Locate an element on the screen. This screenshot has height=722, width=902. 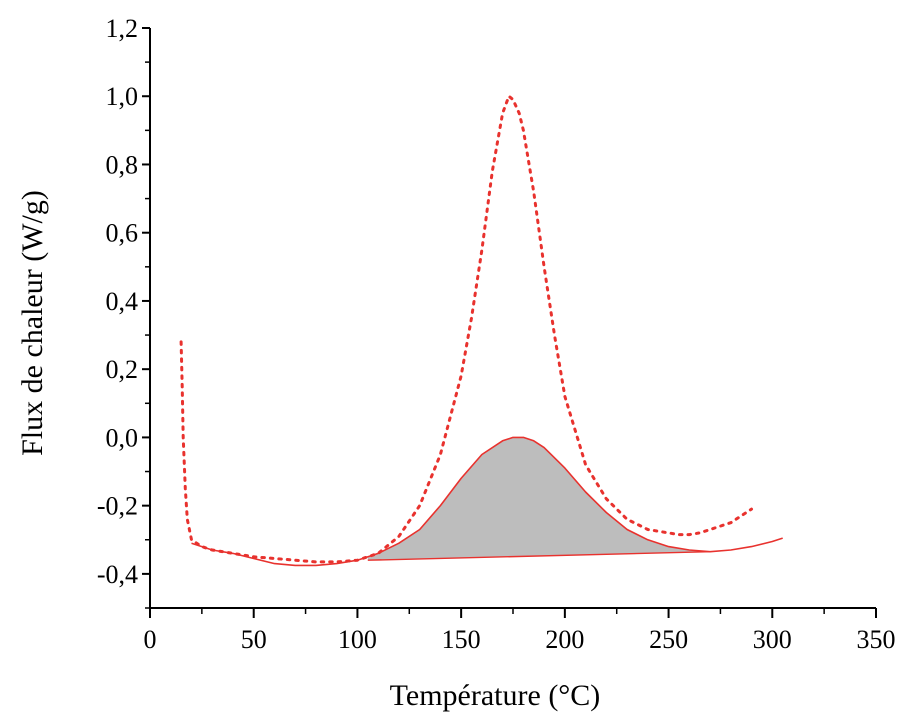
x-axis-label: Température (°C) is located at coordinates (495, 695).